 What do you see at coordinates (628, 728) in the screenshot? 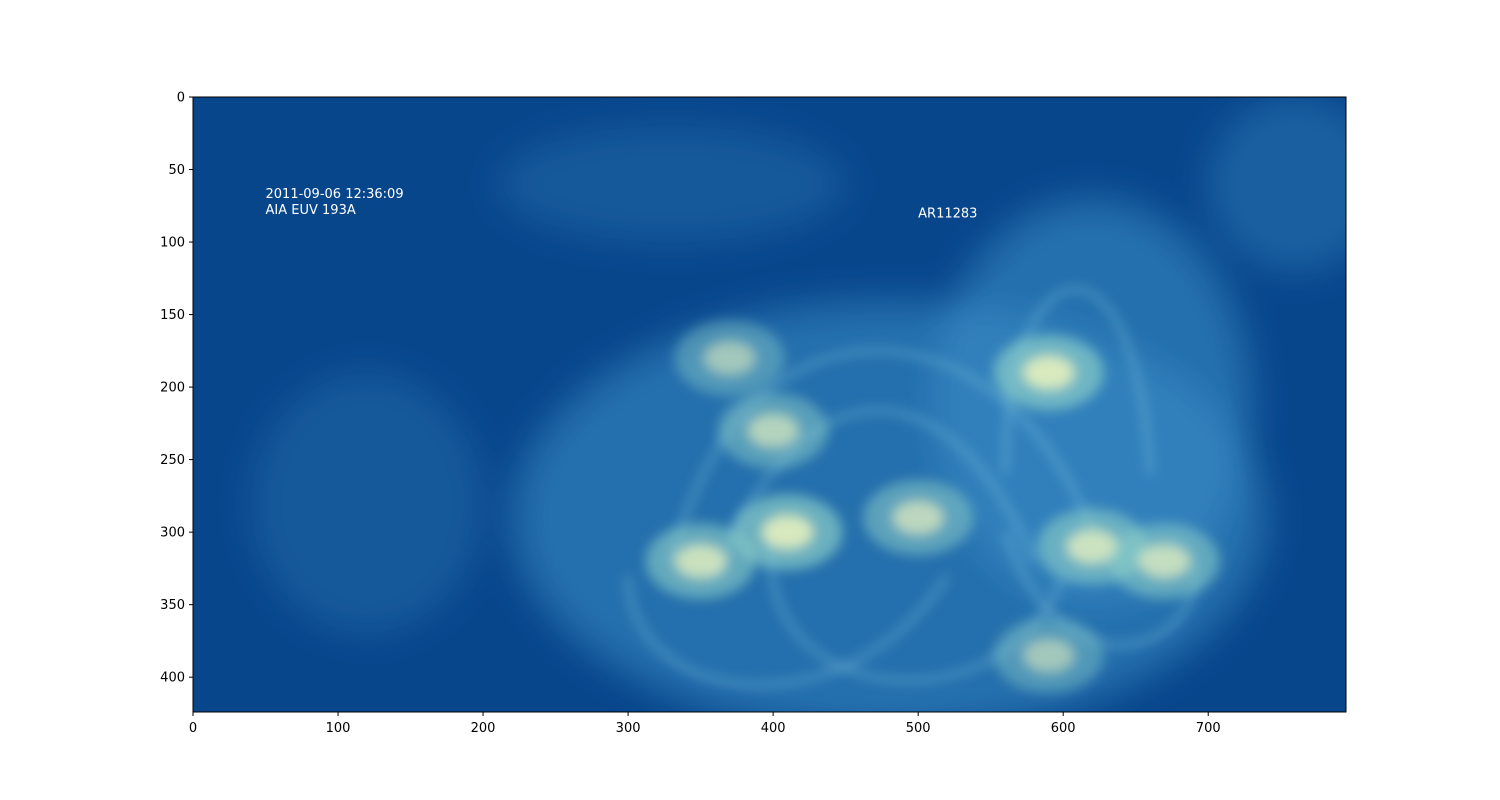
I see `x-tick-label: 300` at bounding box center [628, 728].